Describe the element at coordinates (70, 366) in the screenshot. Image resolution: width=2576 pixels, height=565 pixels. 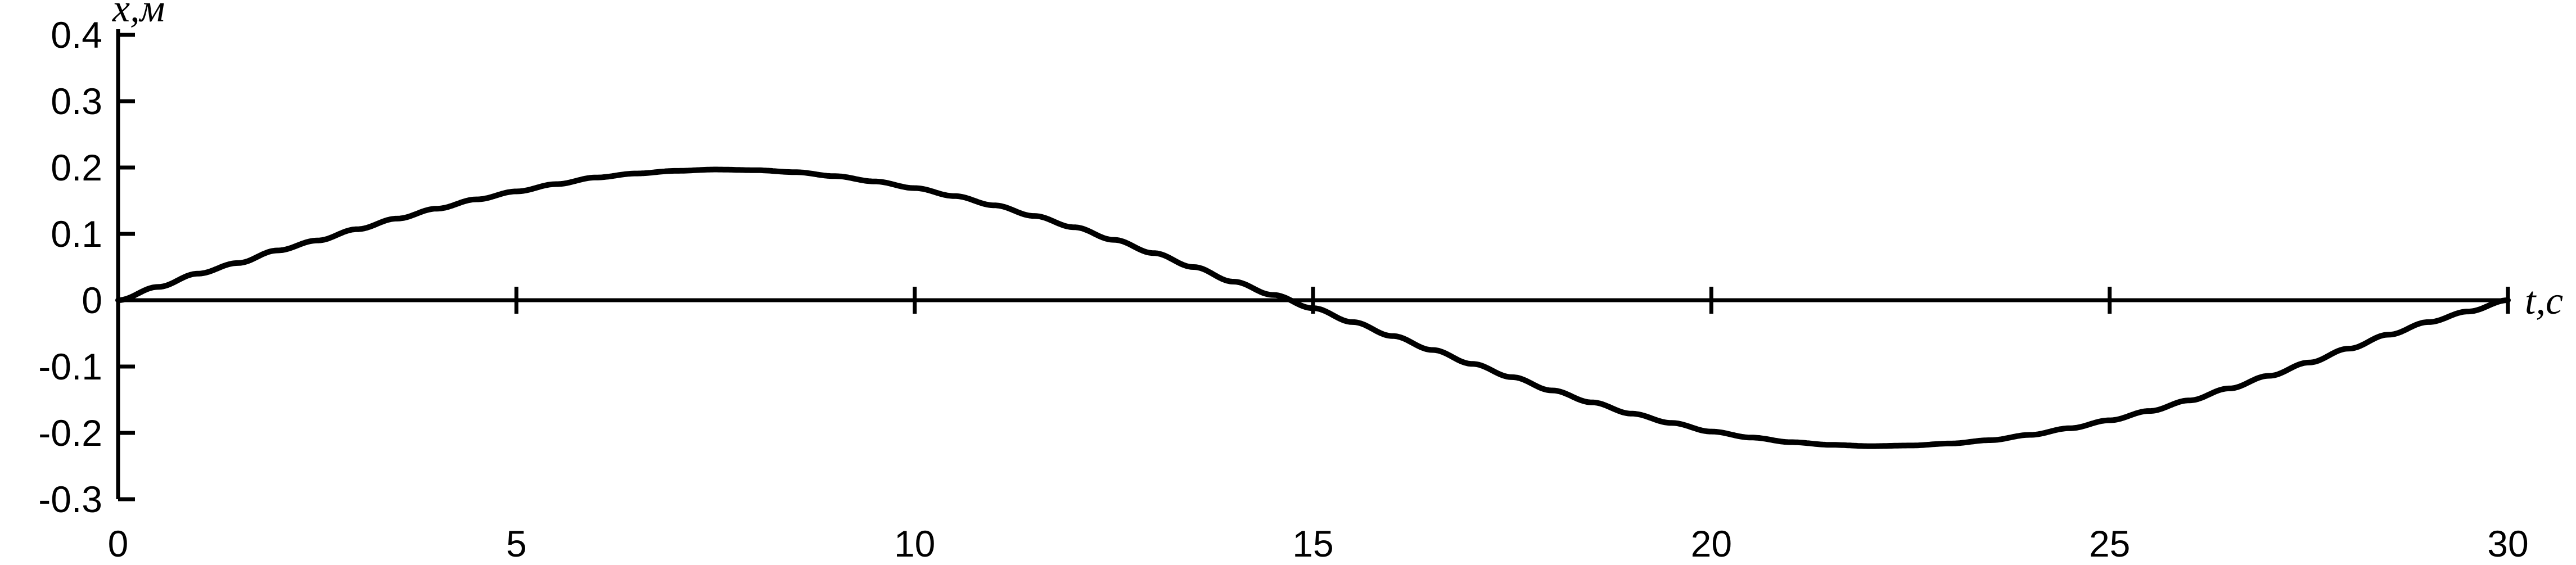
I see `y-tick-label: -0.1` at that location.